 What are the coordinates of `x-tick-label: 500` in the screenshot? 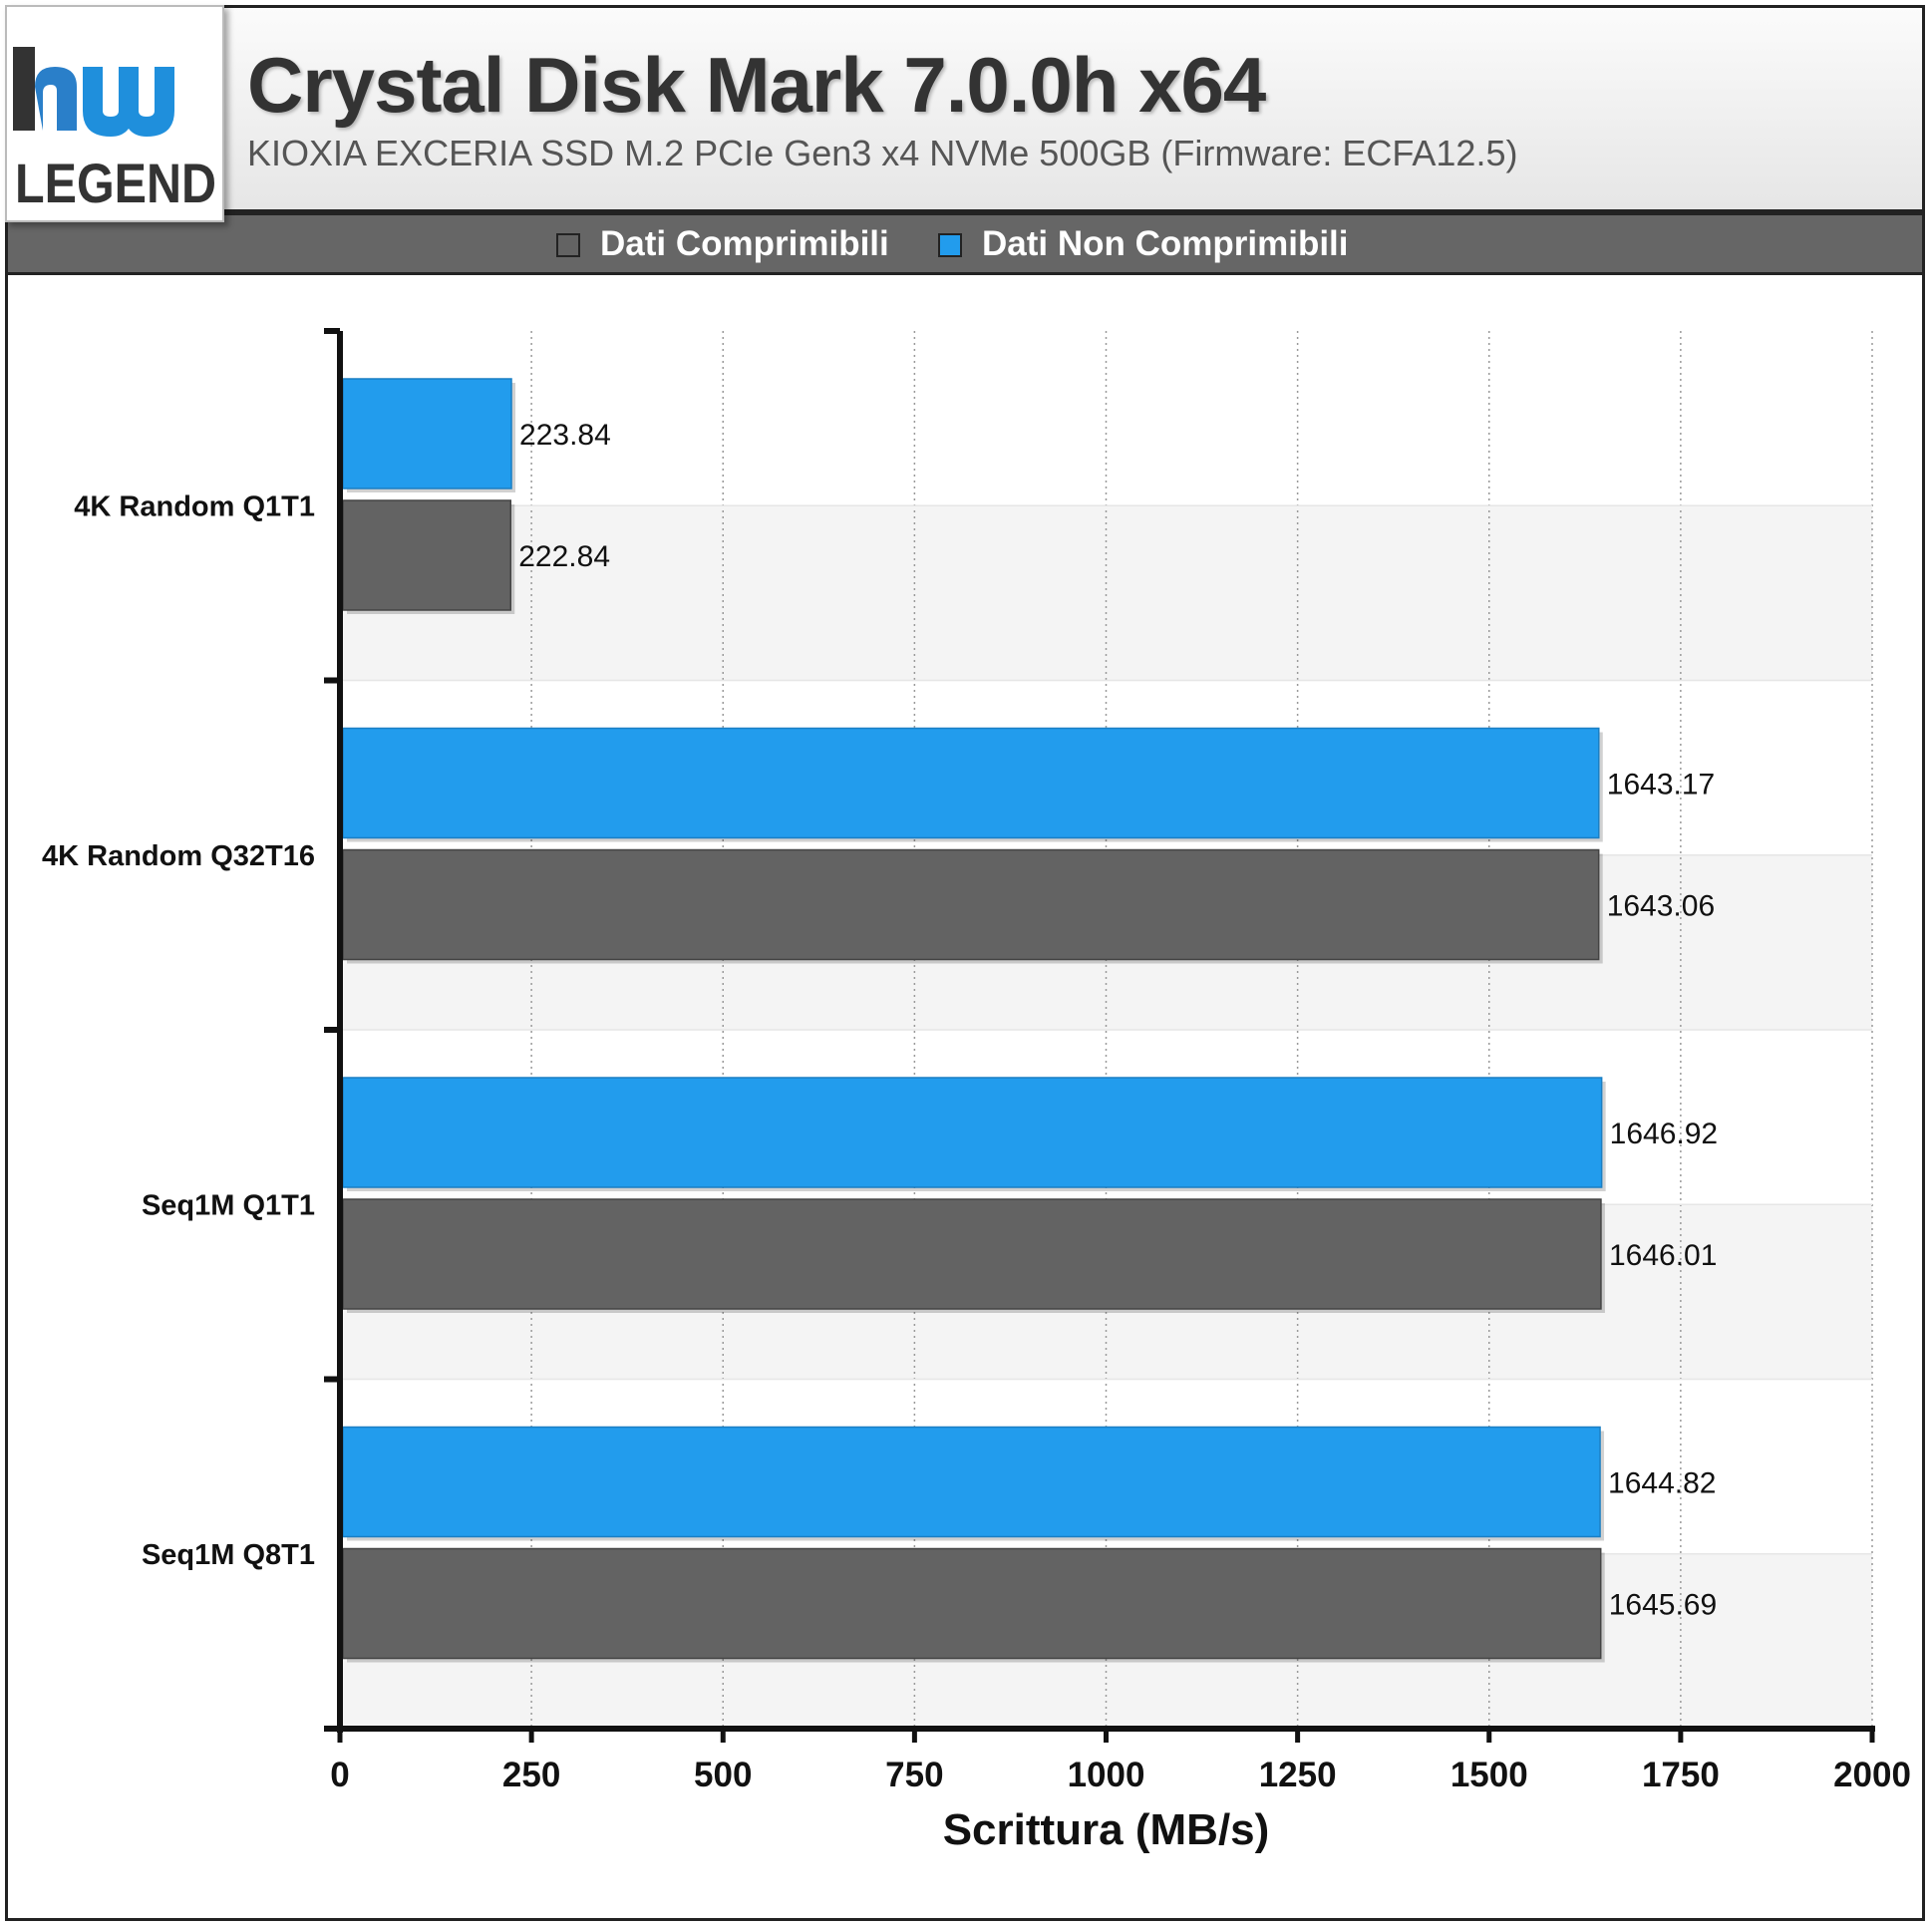 It's located at (723, 1775).